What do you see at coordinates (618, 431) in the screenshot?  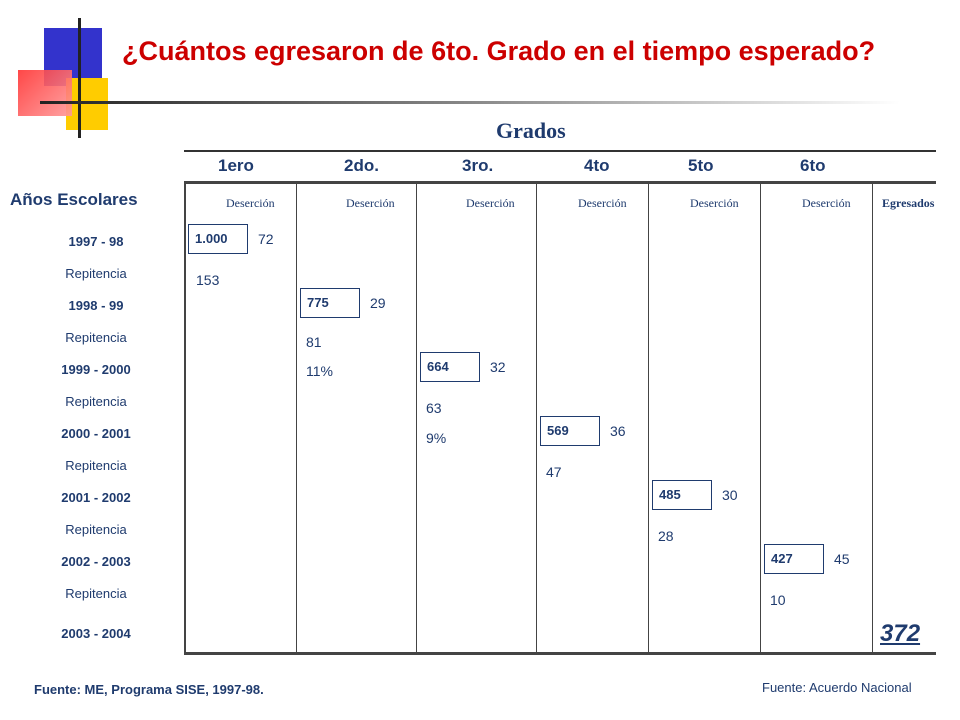 I see `desercion-value-grade-4: 36` at bounding box center [618, 431].